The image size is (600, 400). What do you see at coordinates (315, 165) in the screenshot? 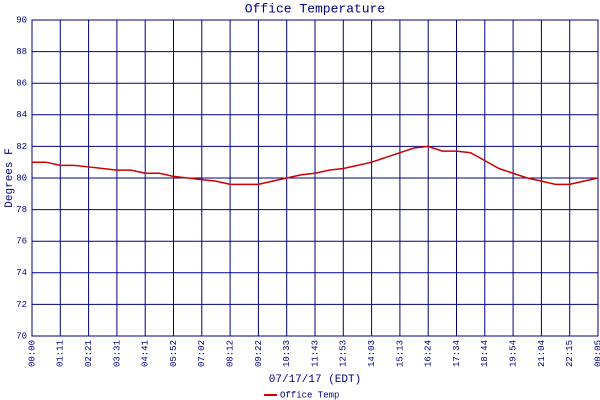
I see `data-line` at bounding box center [315, 165].